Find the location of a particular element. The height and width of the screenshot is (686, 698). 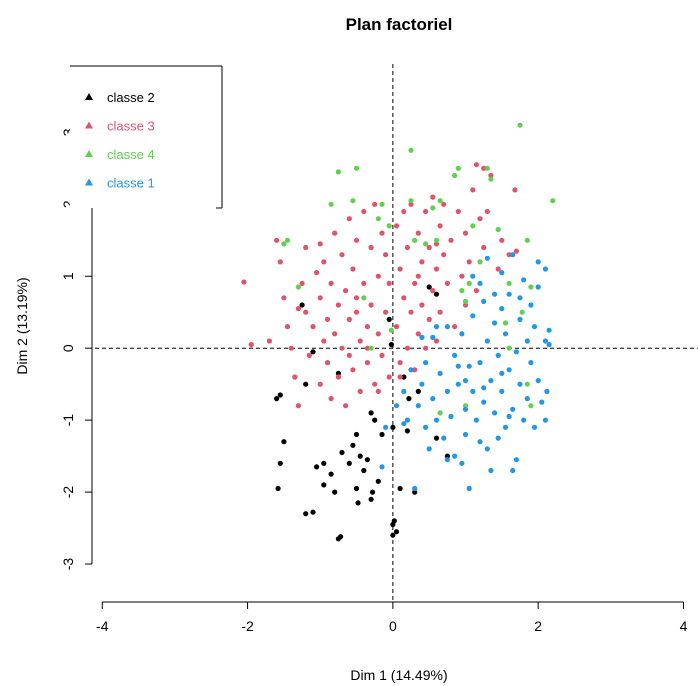

legend-triangle-icon is located at coordinates (89, 125).